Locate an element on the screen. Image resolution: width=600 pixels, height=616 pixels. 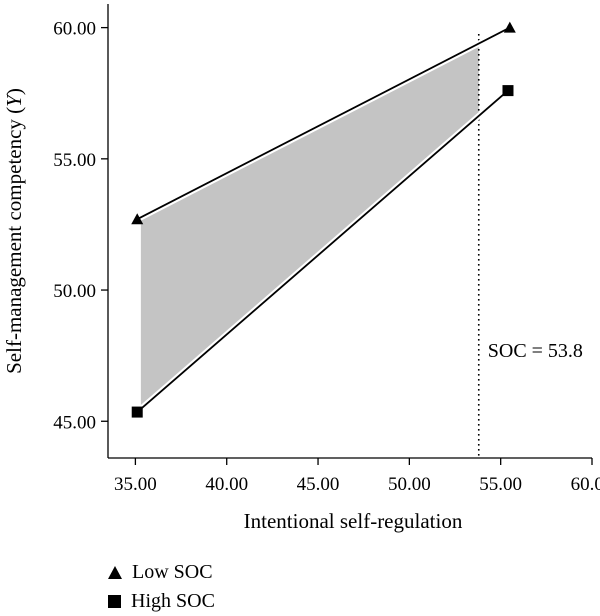
y-tick-label: 50.00 is located at coordinates (74, 291).